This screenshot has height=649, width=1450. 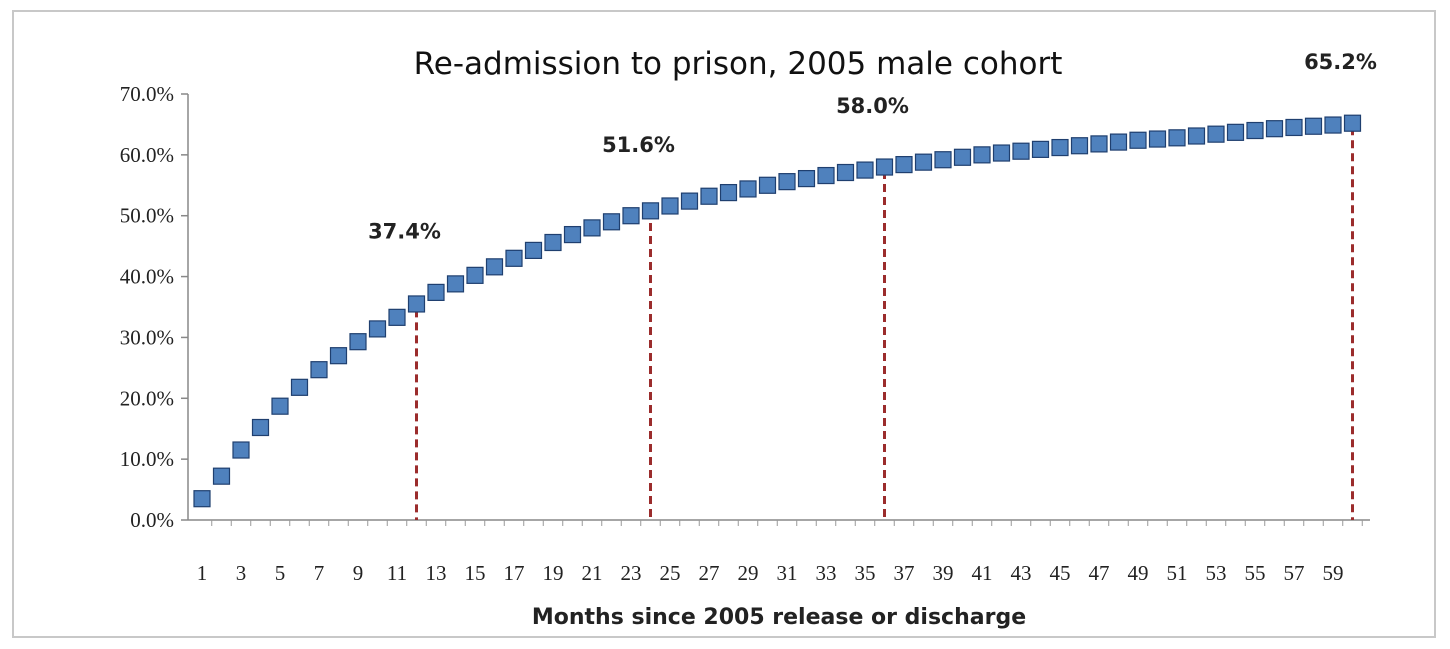 What do you see at coordinates (709, 573) in the screenshot?
I see `x-tick-label: 27` at bounding box center [709, 573].